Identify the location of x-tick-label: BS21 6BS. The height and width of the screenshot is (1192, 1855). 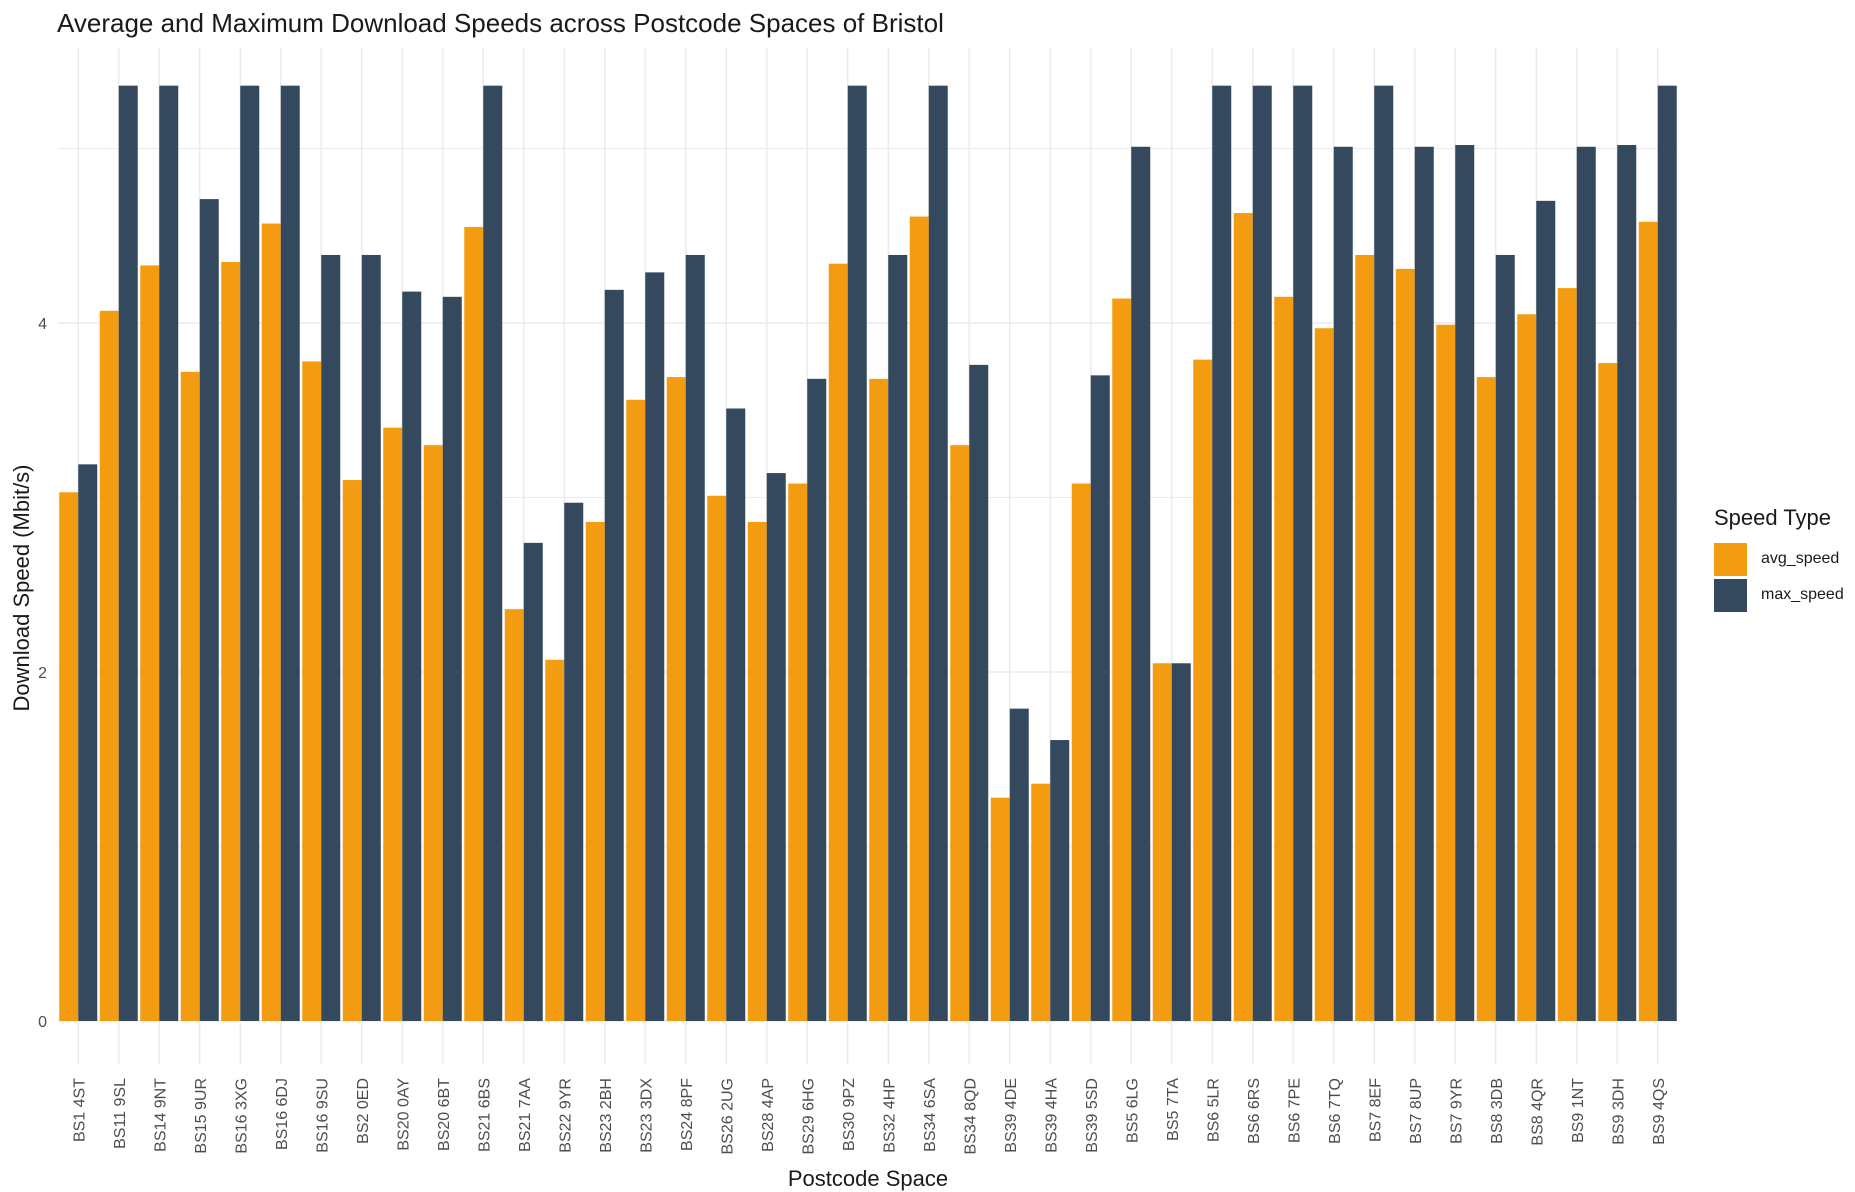
(484, 1115).